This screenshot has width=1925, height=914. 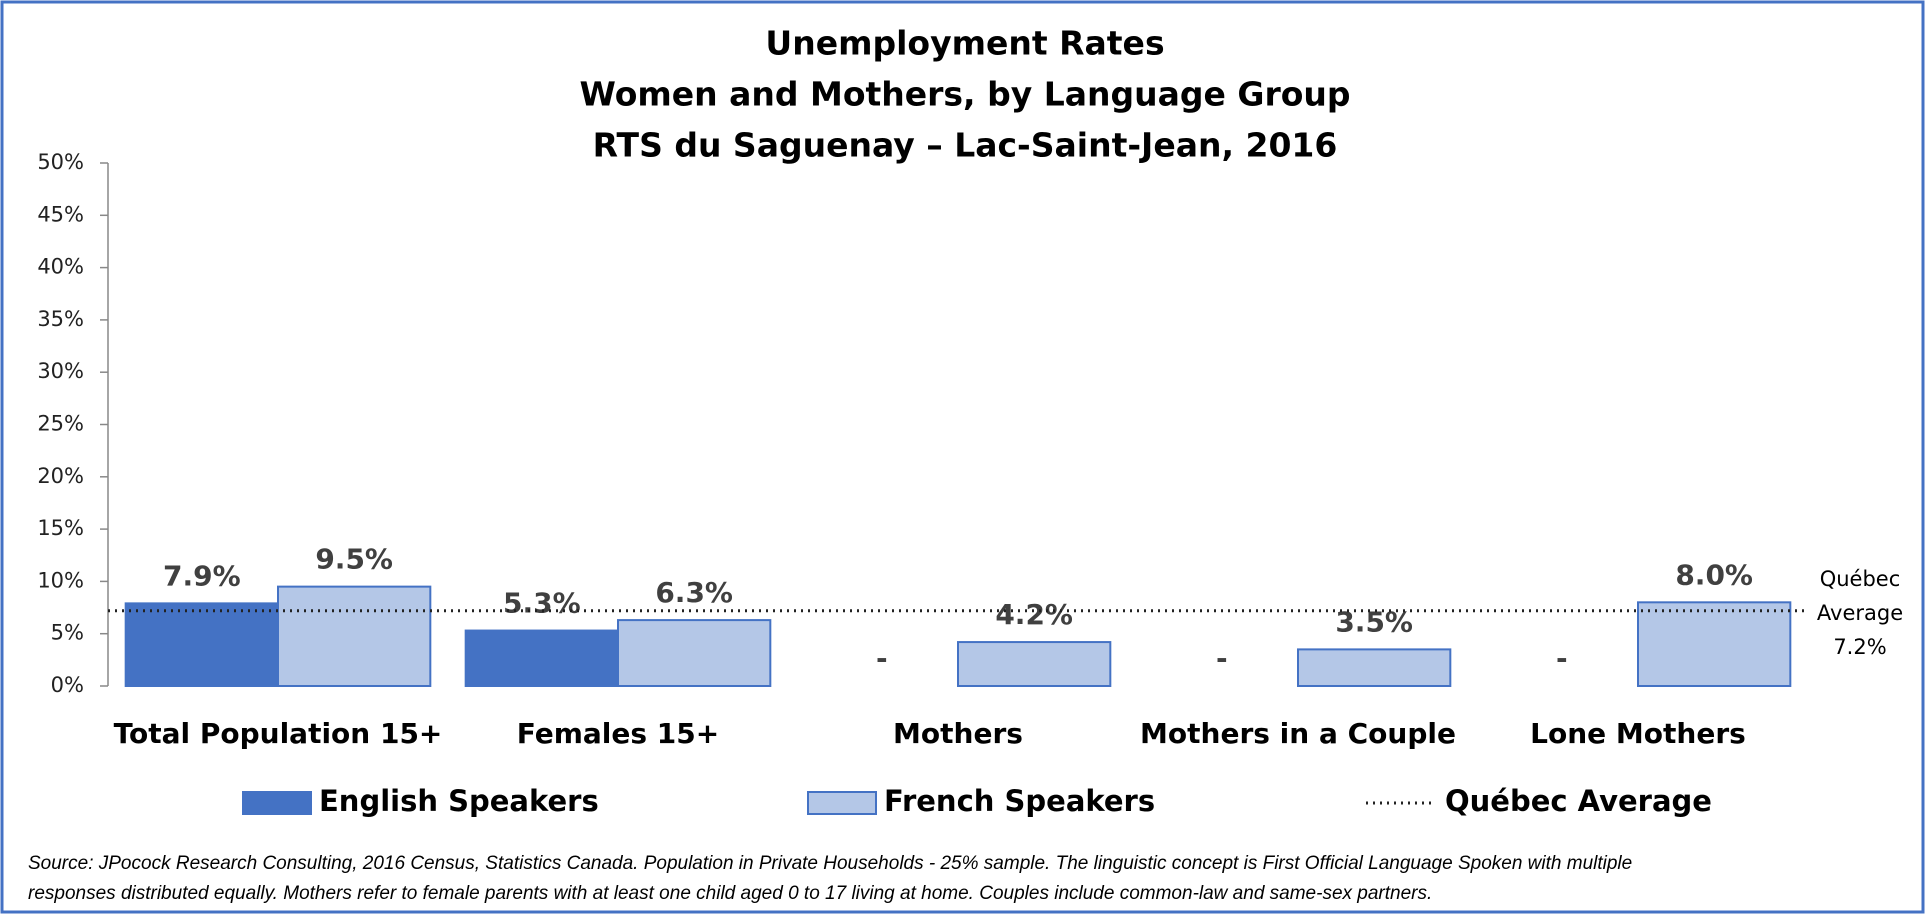 What do you see at coordinates (694, 592) in the screenshot?
I see `value-label: 6.3%` at bounding box center [694, 592].